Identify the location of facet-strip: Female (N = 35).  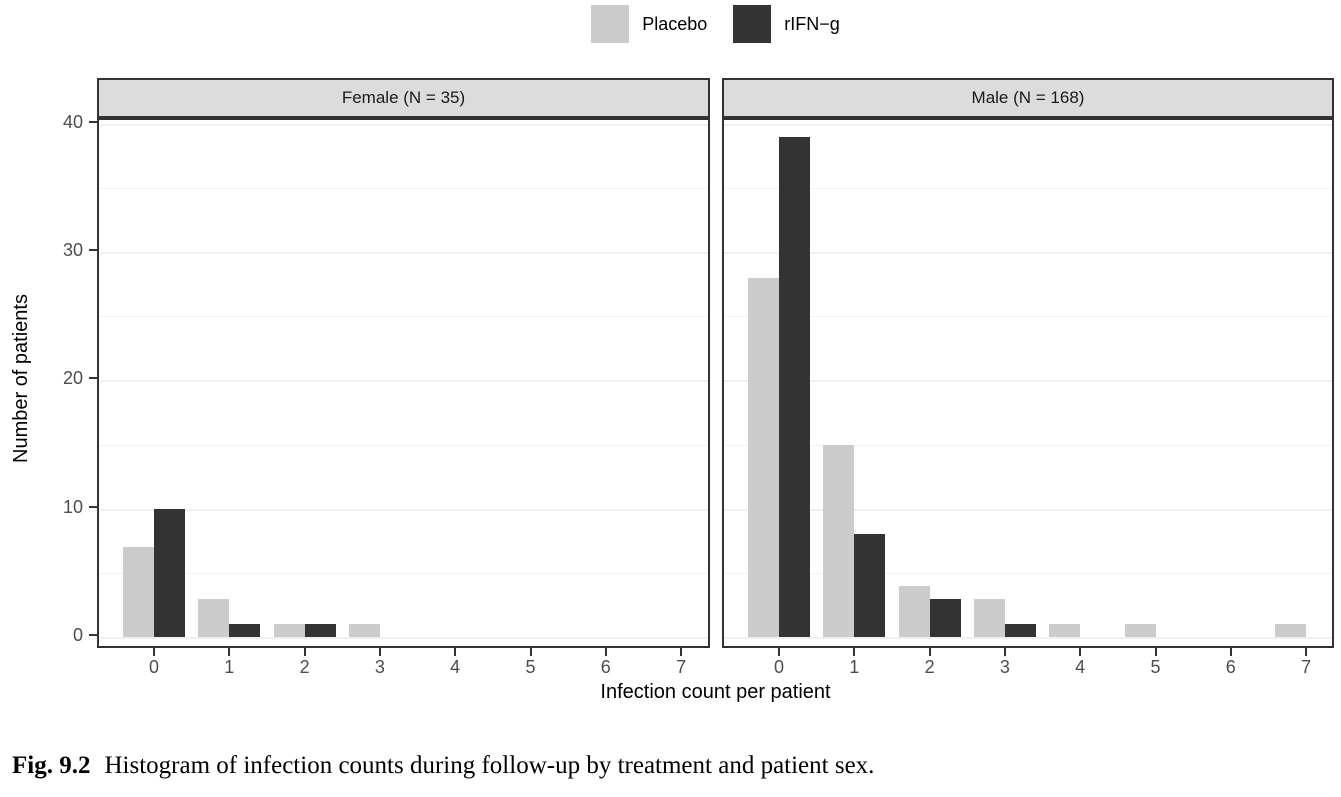
(403, 98).